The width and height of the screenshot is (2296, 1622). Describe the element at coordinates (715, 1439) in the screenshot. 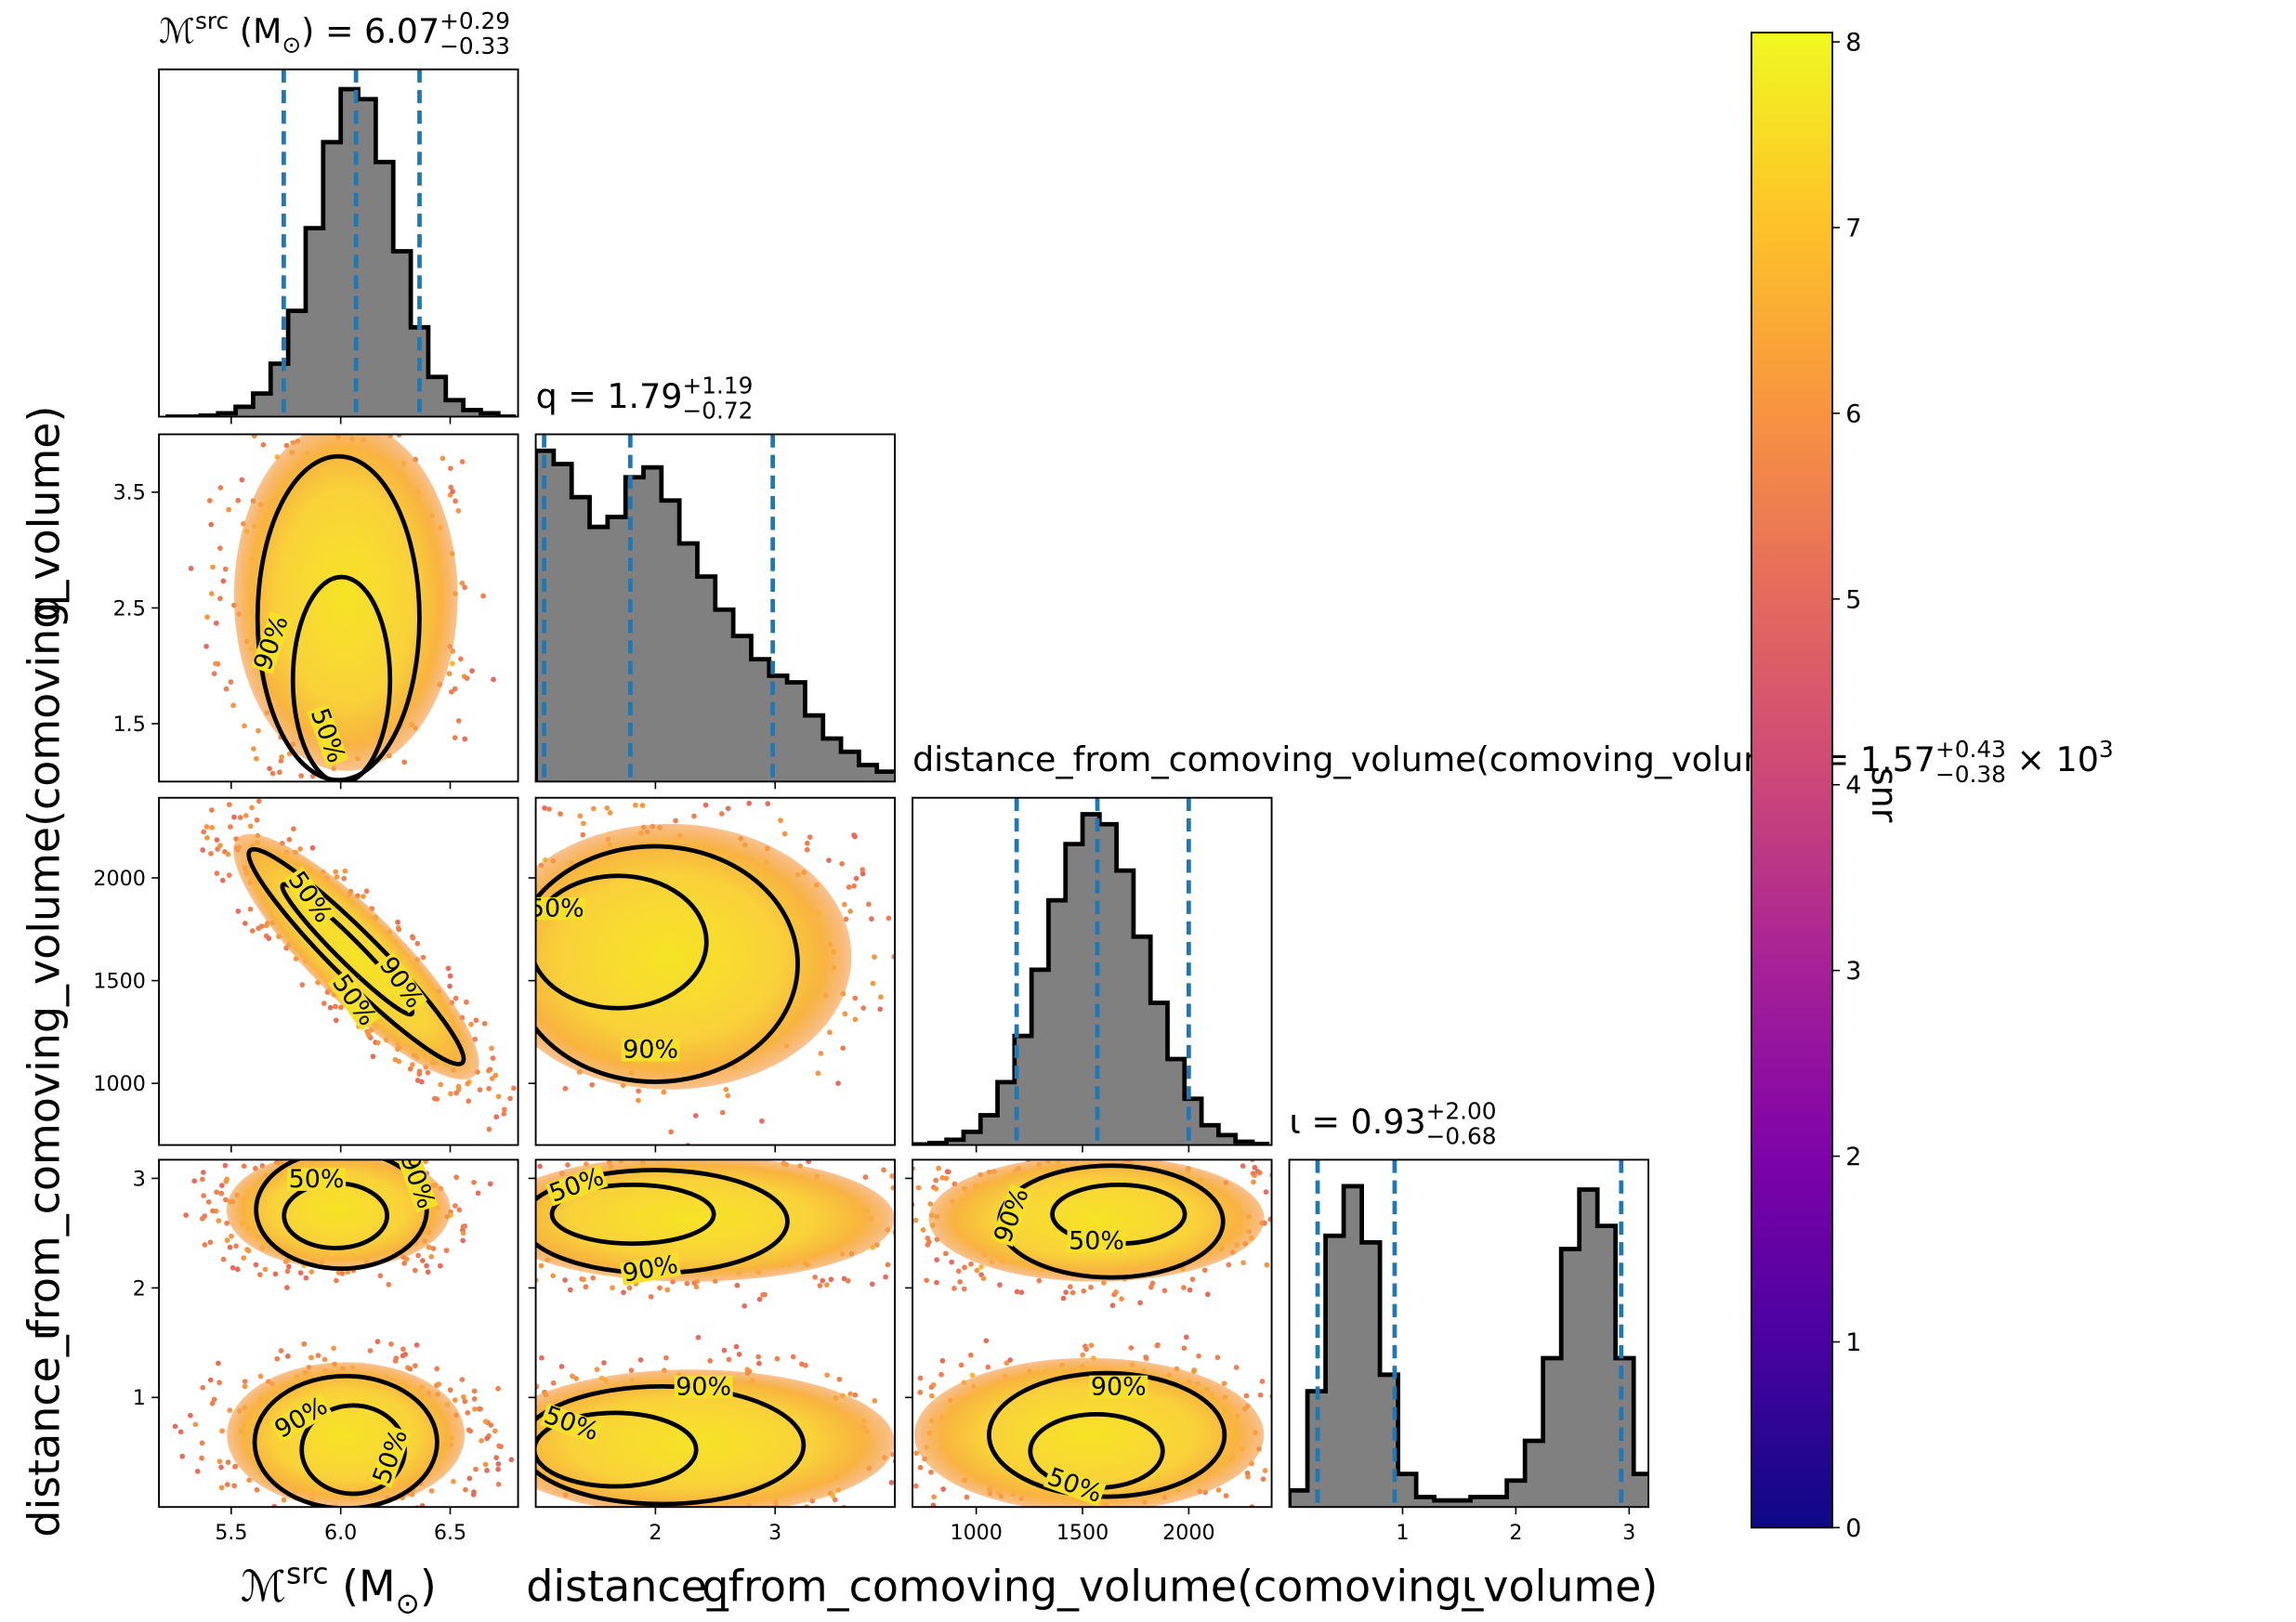

I see `density-core` at that location.